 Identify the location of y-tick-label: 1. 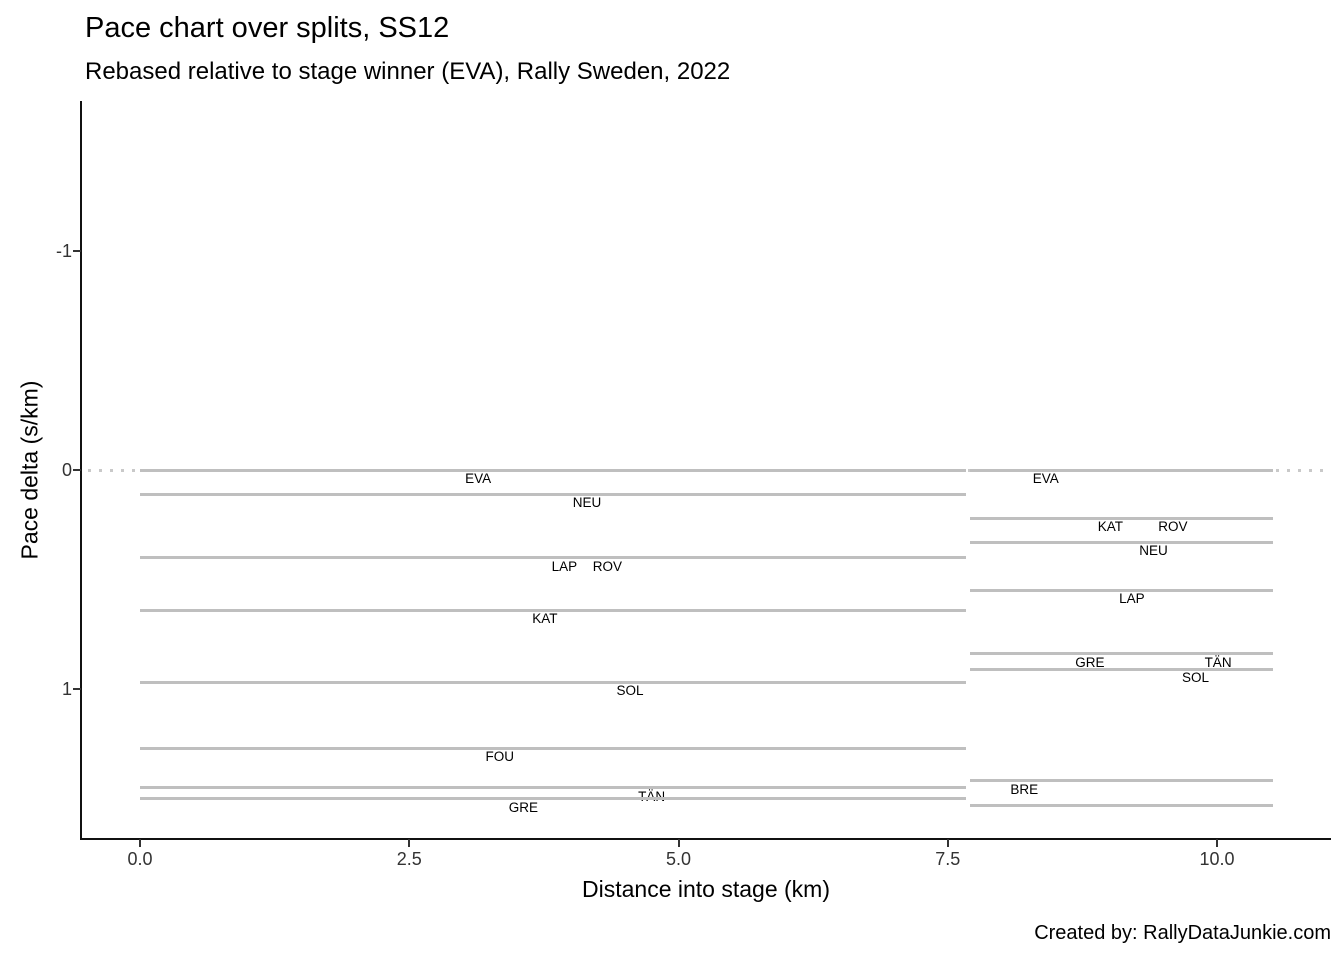
(66, 689).